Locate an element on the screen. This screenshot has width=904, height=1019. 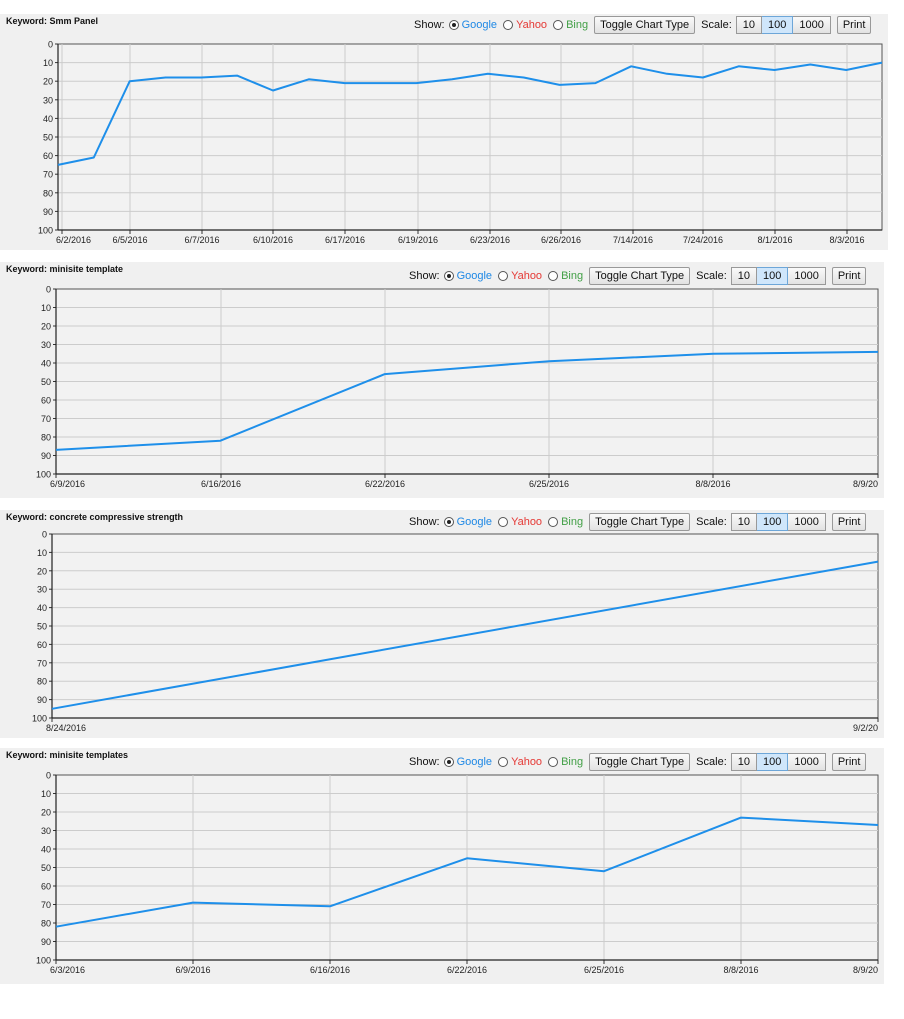
x-tick-label: 8/8/2016 is located at coordinates (712, 484).